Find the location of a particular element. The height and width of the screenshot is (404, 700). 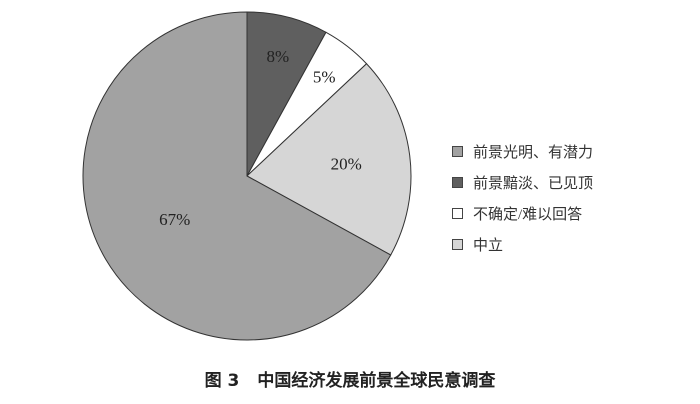

legend-item: 不确定/难以回答 is located at coordinates (522, 213).